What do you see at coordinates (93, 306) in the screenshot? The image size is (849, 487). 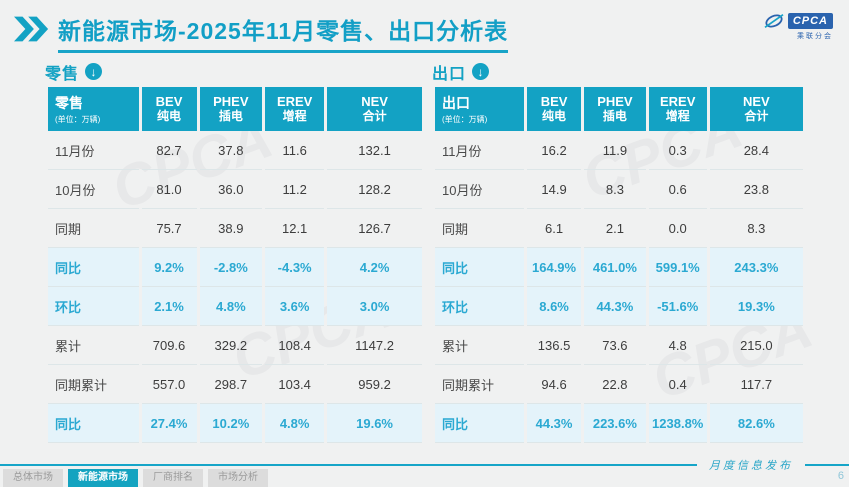 I see `row-label: 环比` at bounding box center [93, 306].